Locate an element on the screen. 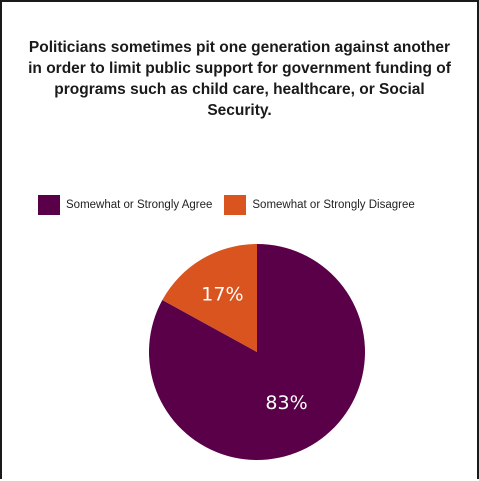 The image size is (479, 481). pie-slice-disagree is located at coordinates (209, 298).